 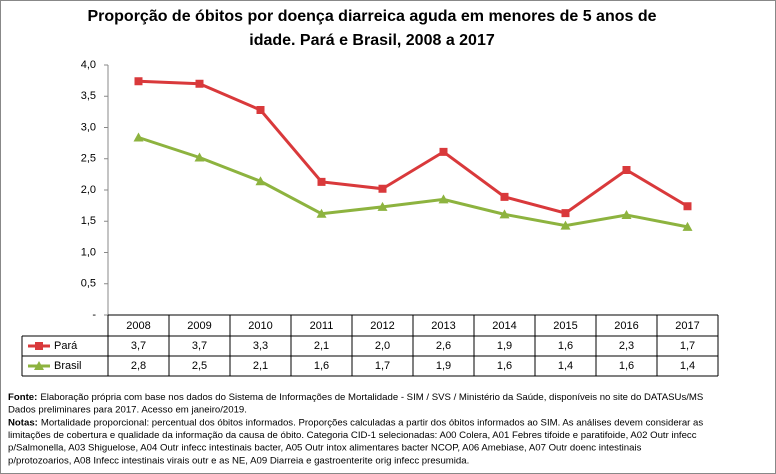 What do you see at coordinates (565, 326) in the screenshot?
I see `x-tick-label: 2015` at bounding box center [565, 326].